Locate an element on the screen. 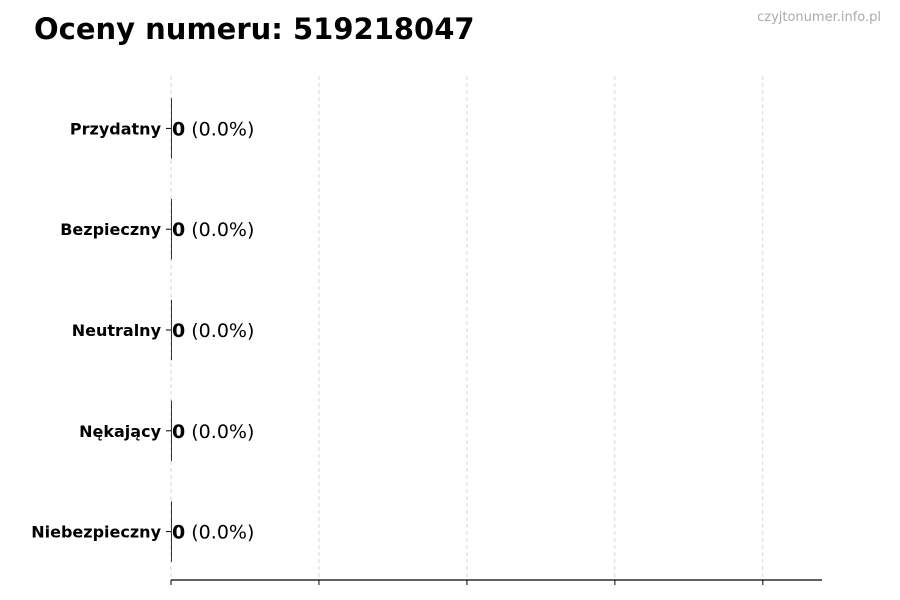  y-tick-label: Niebezpieczny is located at coordinates (96, 532).